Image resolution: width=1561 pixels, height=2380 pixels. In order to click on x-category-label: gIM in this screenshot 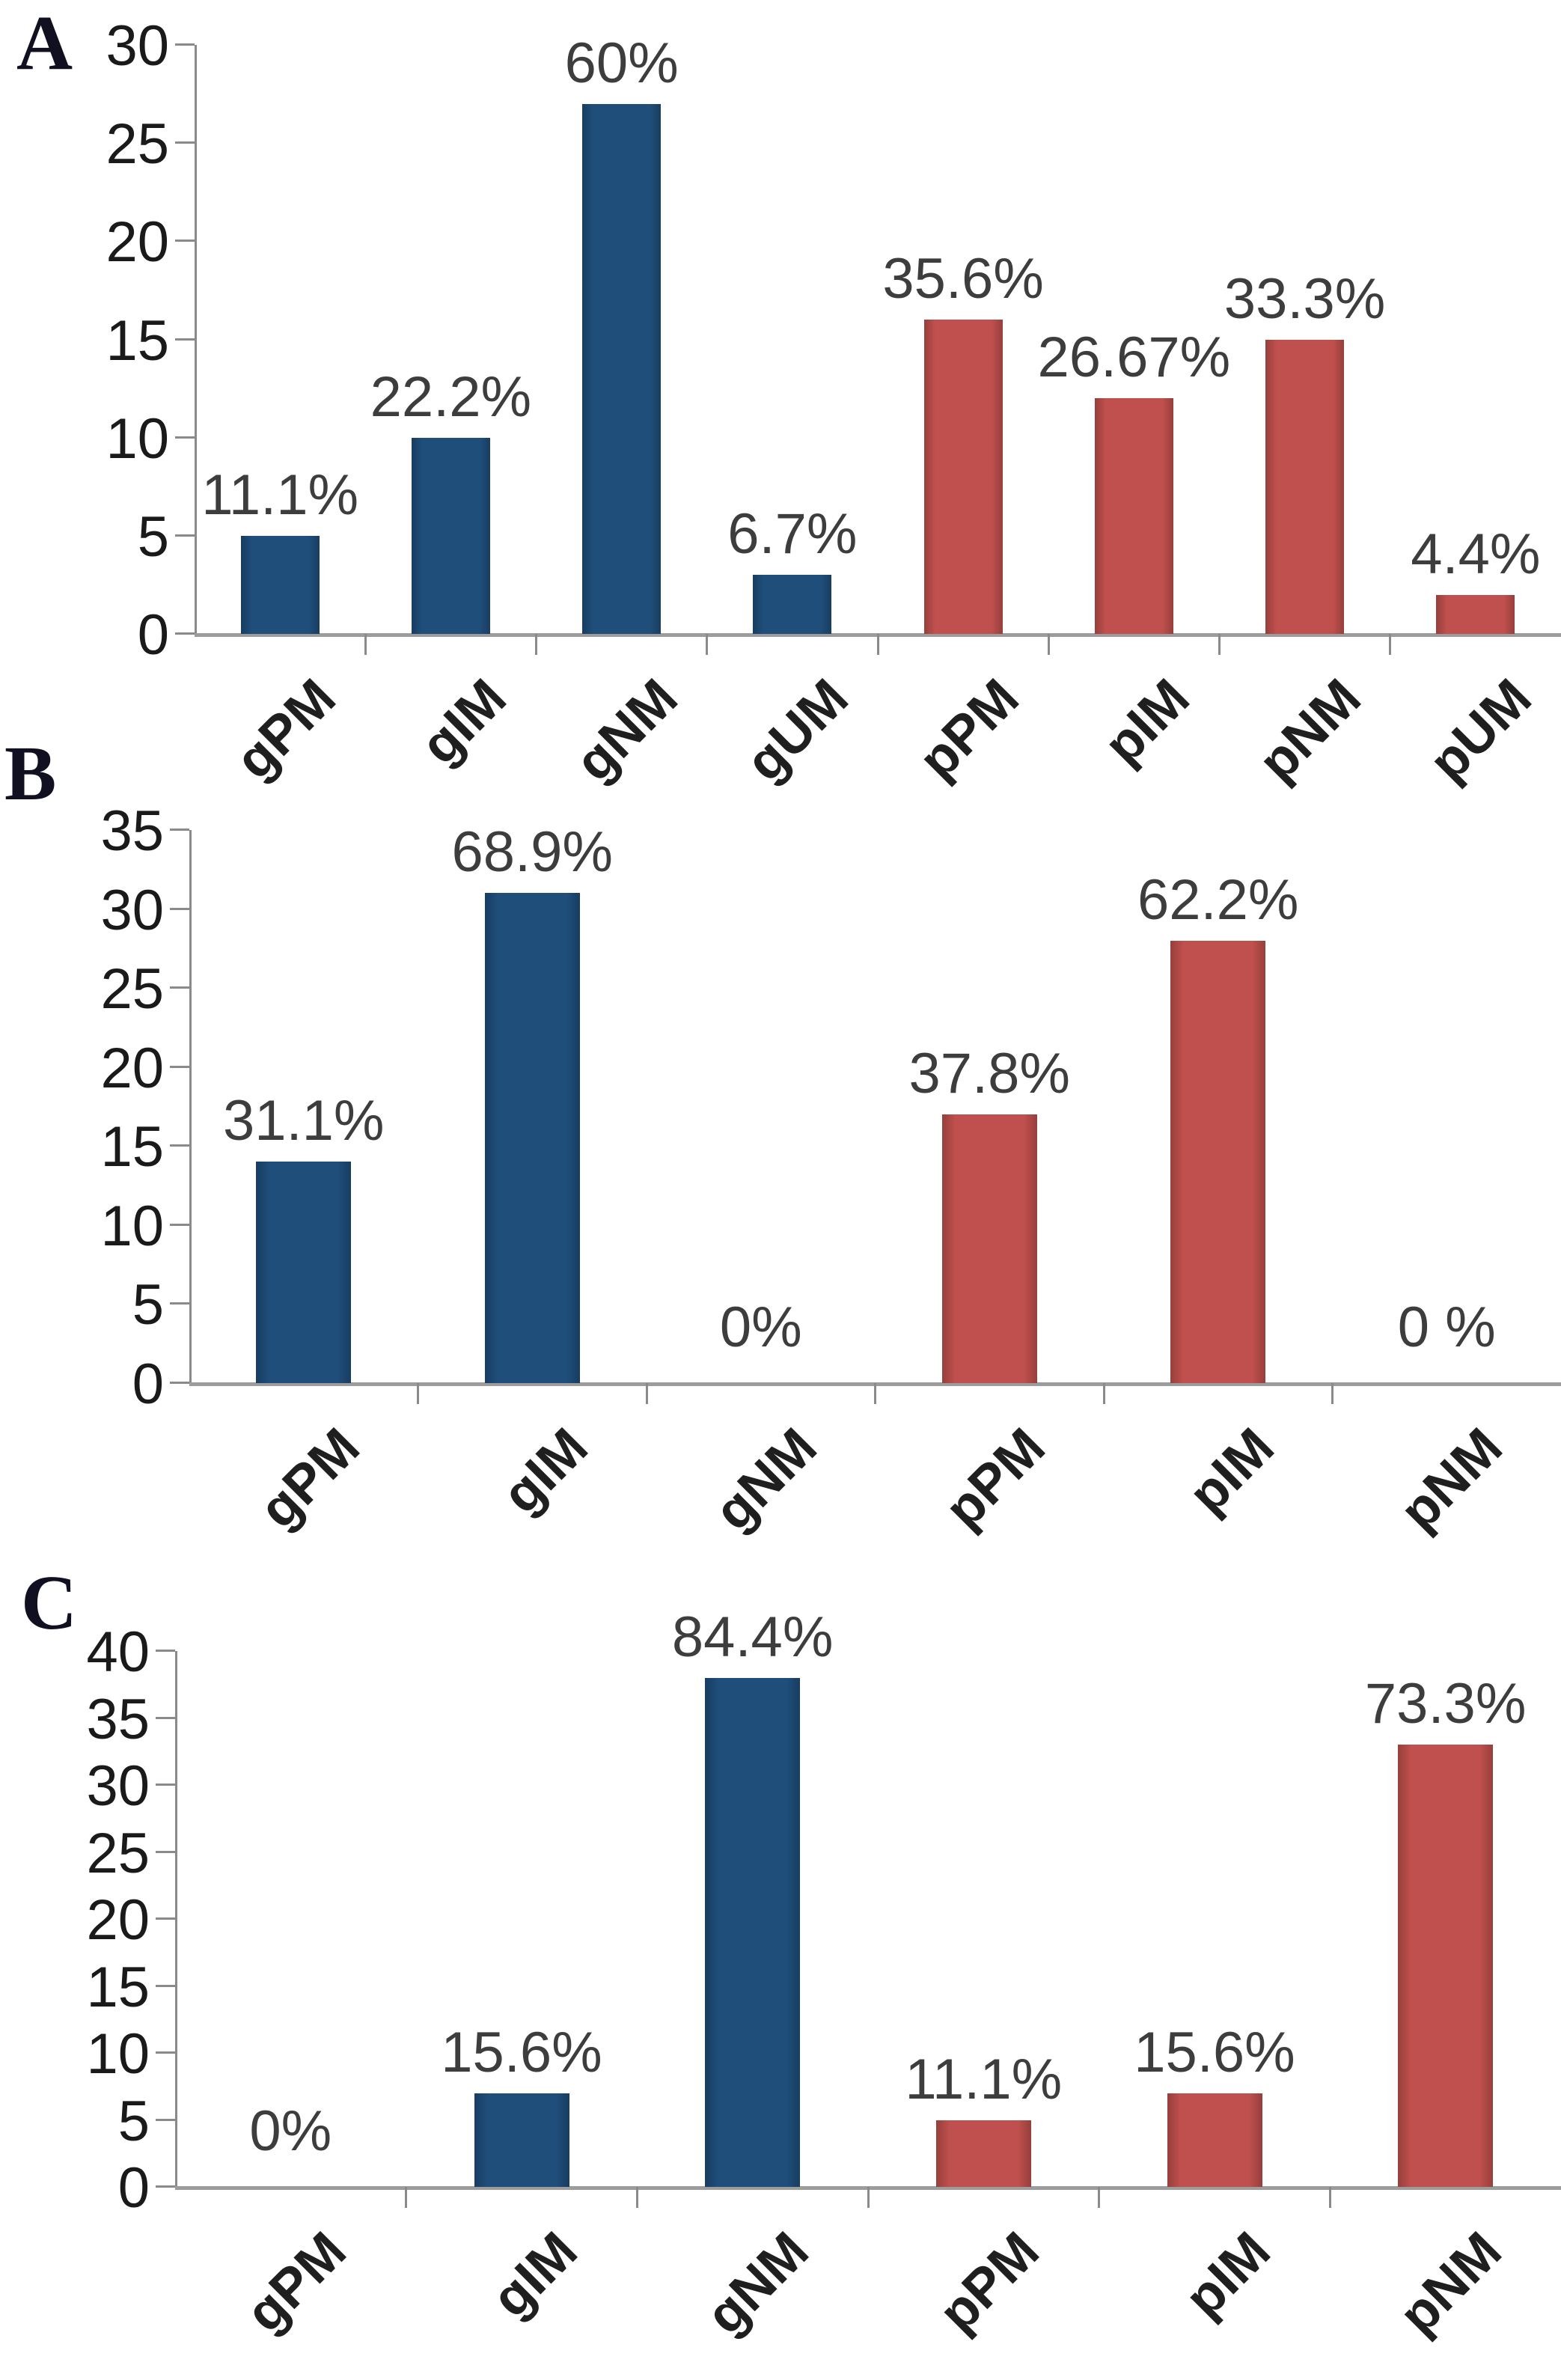, I will do `click(534, 2275)`.